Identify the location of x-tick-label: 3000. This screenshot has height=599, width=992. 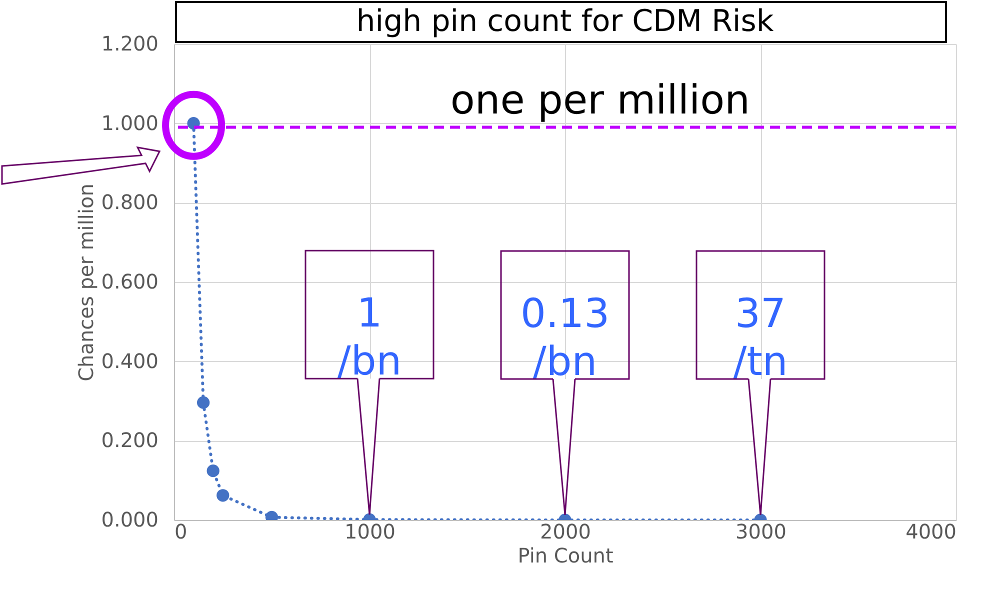
(761, 532).